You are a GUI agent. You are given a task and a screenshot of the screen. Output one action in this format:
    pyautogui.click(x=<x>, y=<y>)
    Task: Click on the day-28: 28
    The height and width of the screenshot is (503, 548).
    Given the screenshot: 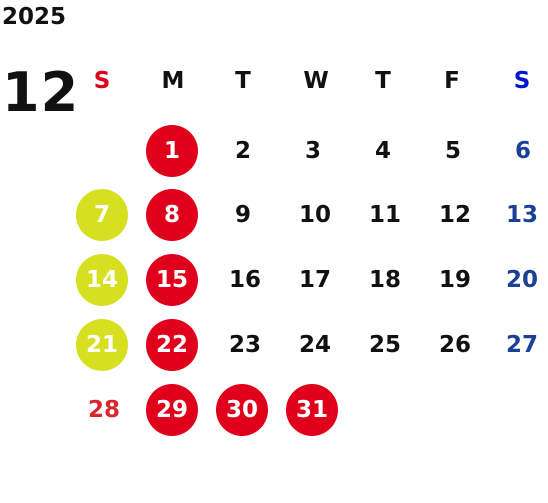 What is the action you would take?
    pyautogui.click(x=103, y=410)
    